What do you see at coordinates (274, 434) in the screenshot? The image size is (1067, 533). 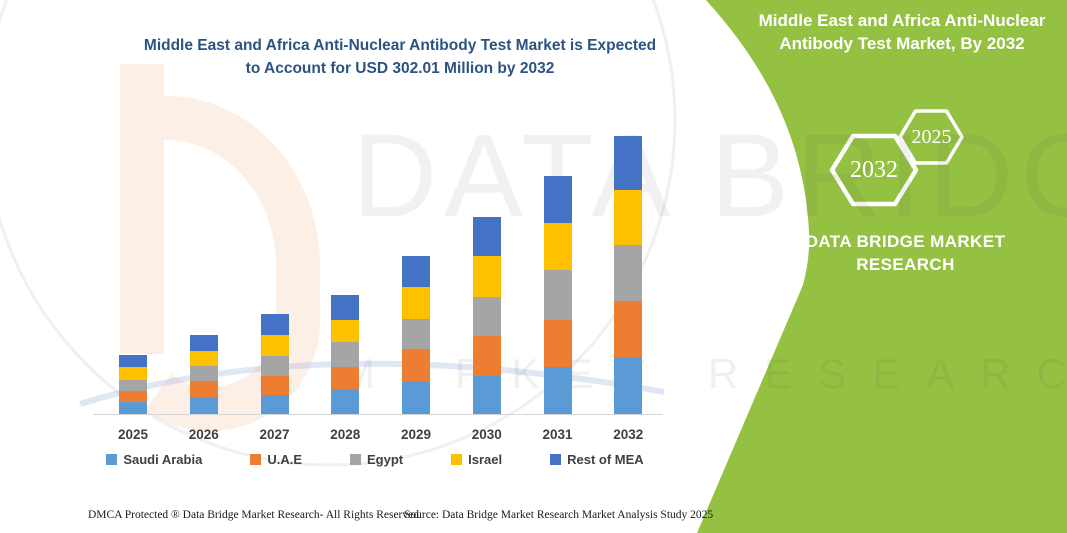 I see `x-axis-label-2027: 2027` at bounding box center [274, 434].